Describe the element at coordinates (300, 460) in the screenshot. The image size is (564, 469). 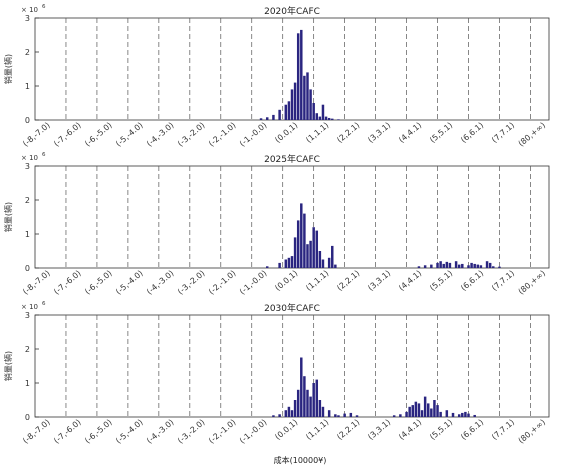
I see `x-axis-label: 成本(10000¥)` at that location.